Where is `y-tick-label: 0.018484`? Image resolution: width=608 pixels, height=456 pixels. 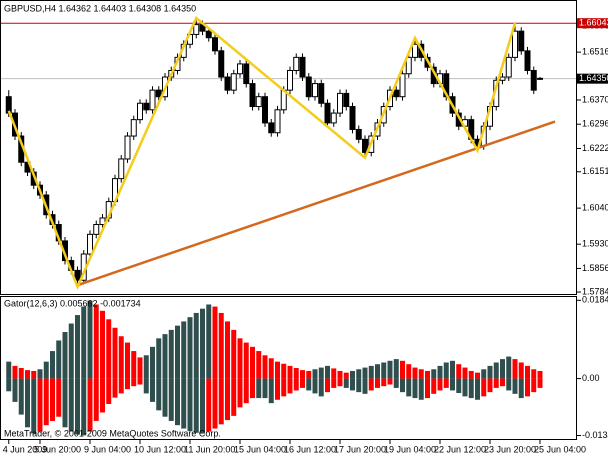
y-tick-label: 0.018484 is located at coordinates (595, 300).